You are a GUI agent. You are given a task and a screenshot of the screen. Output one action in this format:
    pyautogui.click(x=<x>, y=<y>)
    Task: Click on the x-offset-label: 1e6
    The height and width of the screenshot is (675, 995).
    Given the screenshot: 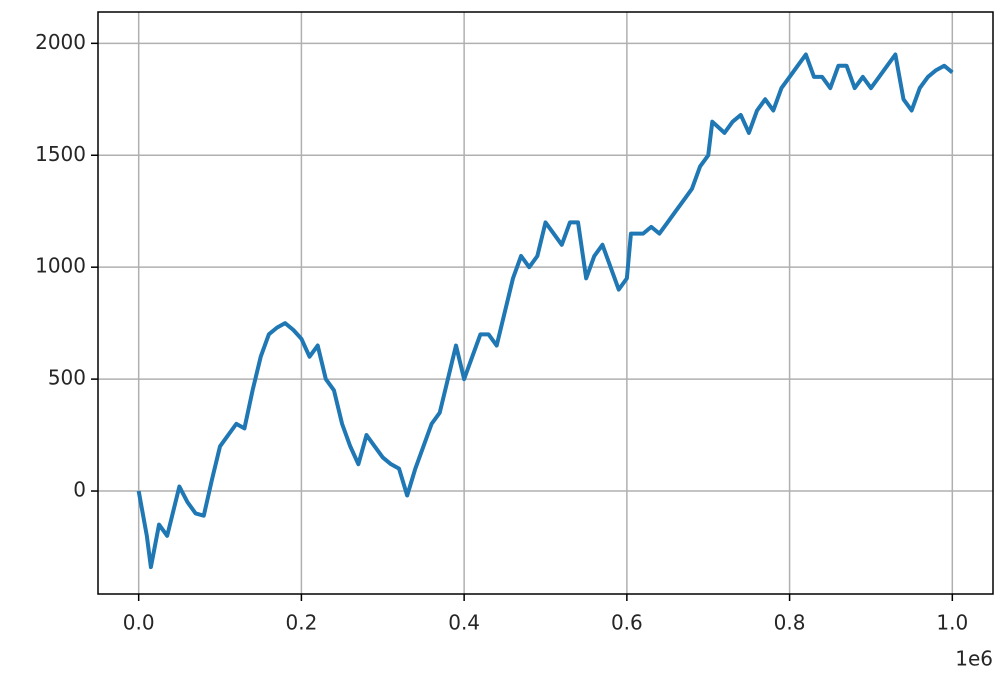 What is the action you would take?
    pyautogui.click(x=974, y=659)
    